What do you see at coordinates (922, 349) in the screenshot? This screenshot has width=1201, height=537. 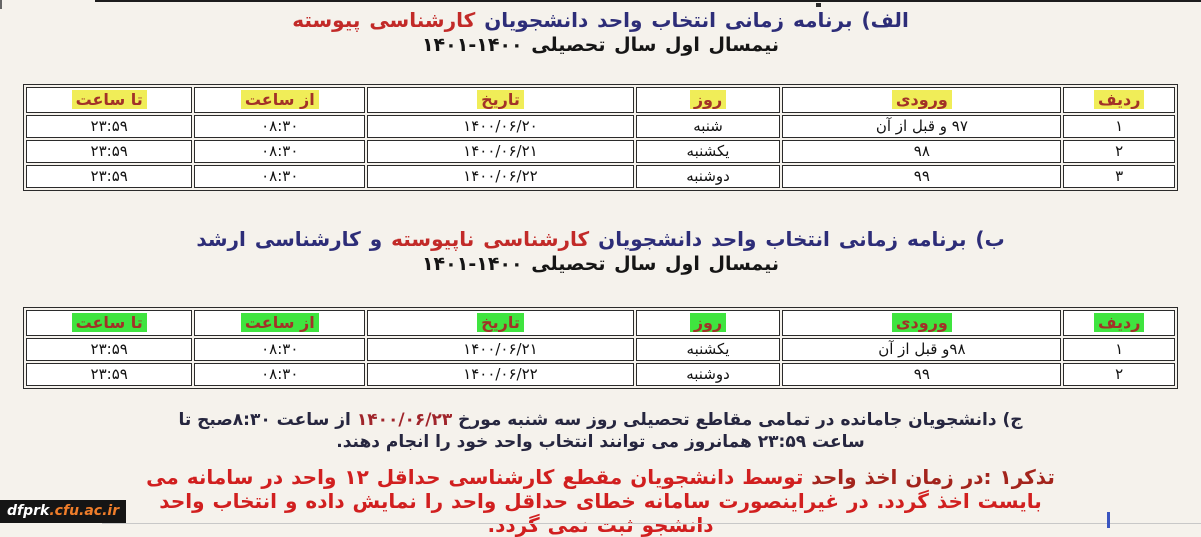 I see `table-cell: ۹۸و قبل از آن` at bounding box center [922, 349].